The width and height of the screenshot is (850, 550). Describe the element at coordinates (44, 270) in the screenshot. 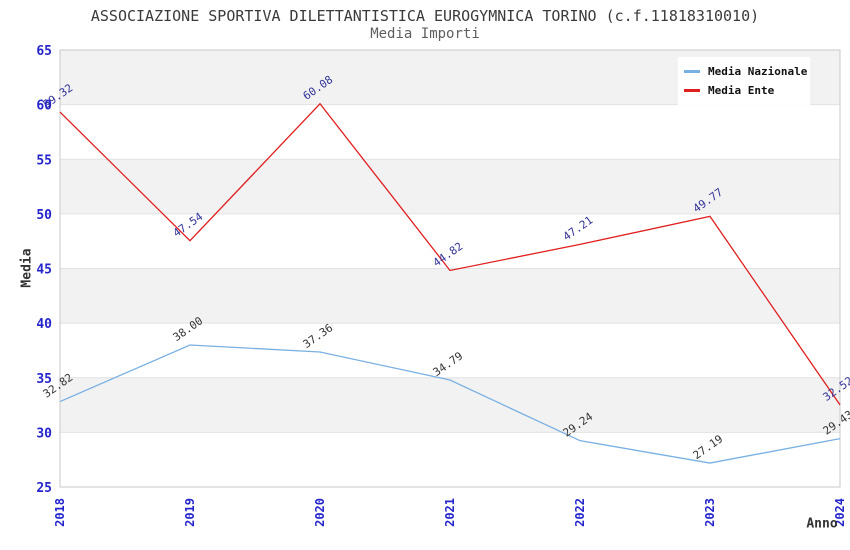

I see `y-tick-label: 45` at that location.